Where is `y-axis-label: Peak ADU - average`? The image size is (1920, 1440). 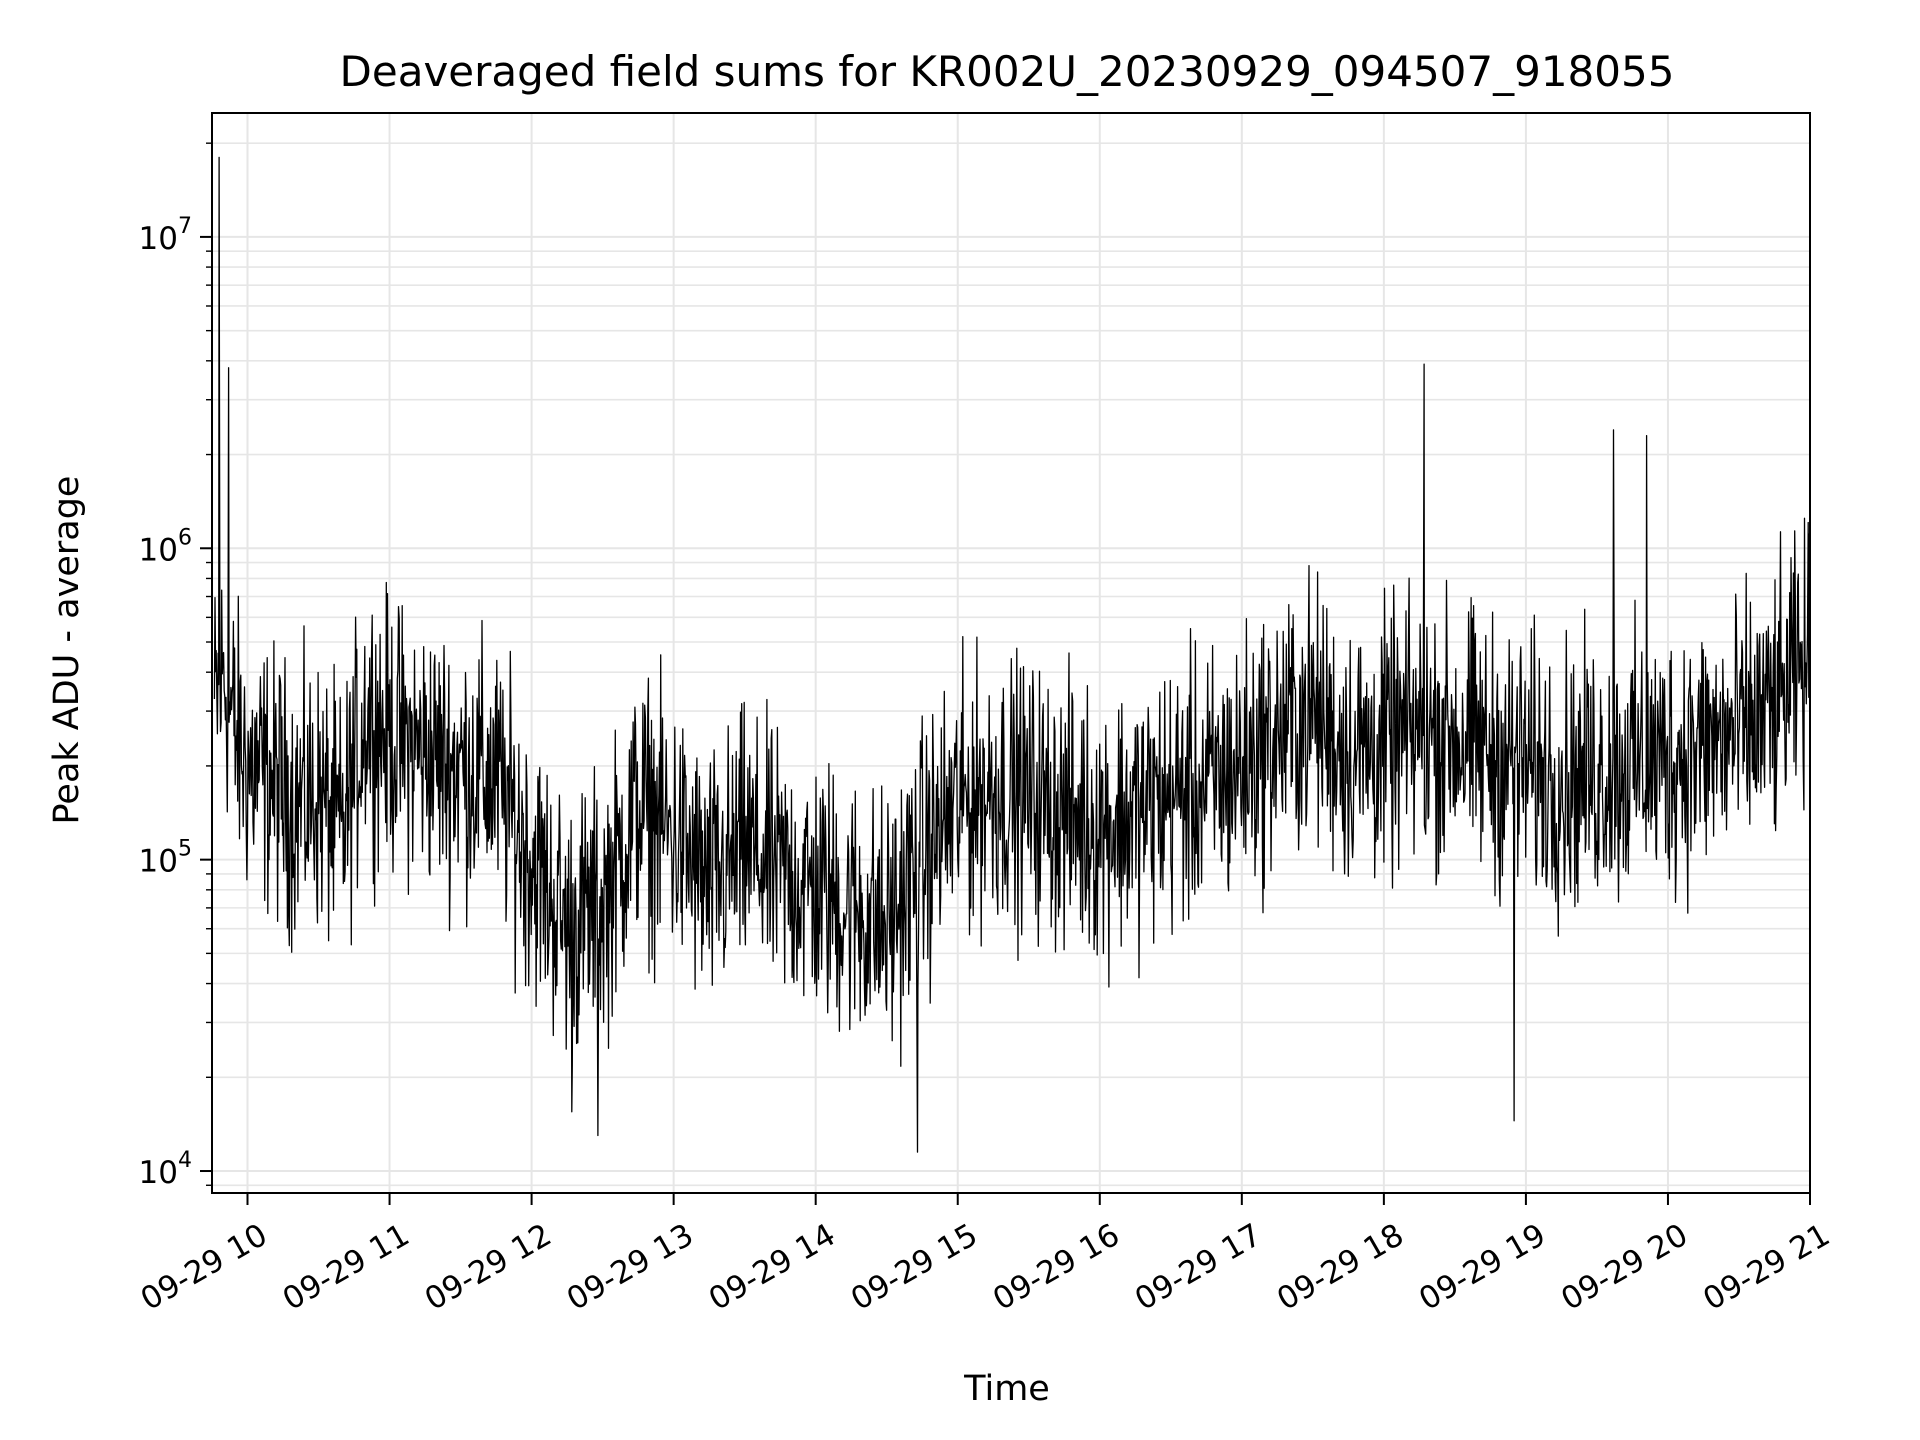
y-axis-label: Peak ADU - average is located at coordinates (67, 650).